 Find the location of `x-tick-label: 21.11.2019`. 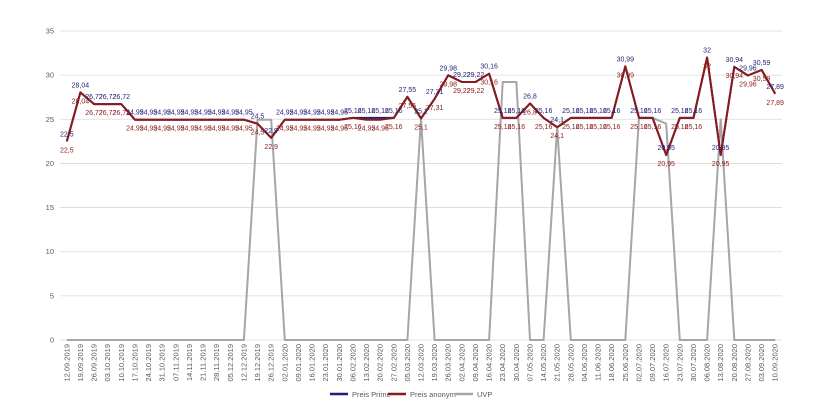

x-tick-label: 21.11.2019 is located at coordinates (203, 362).